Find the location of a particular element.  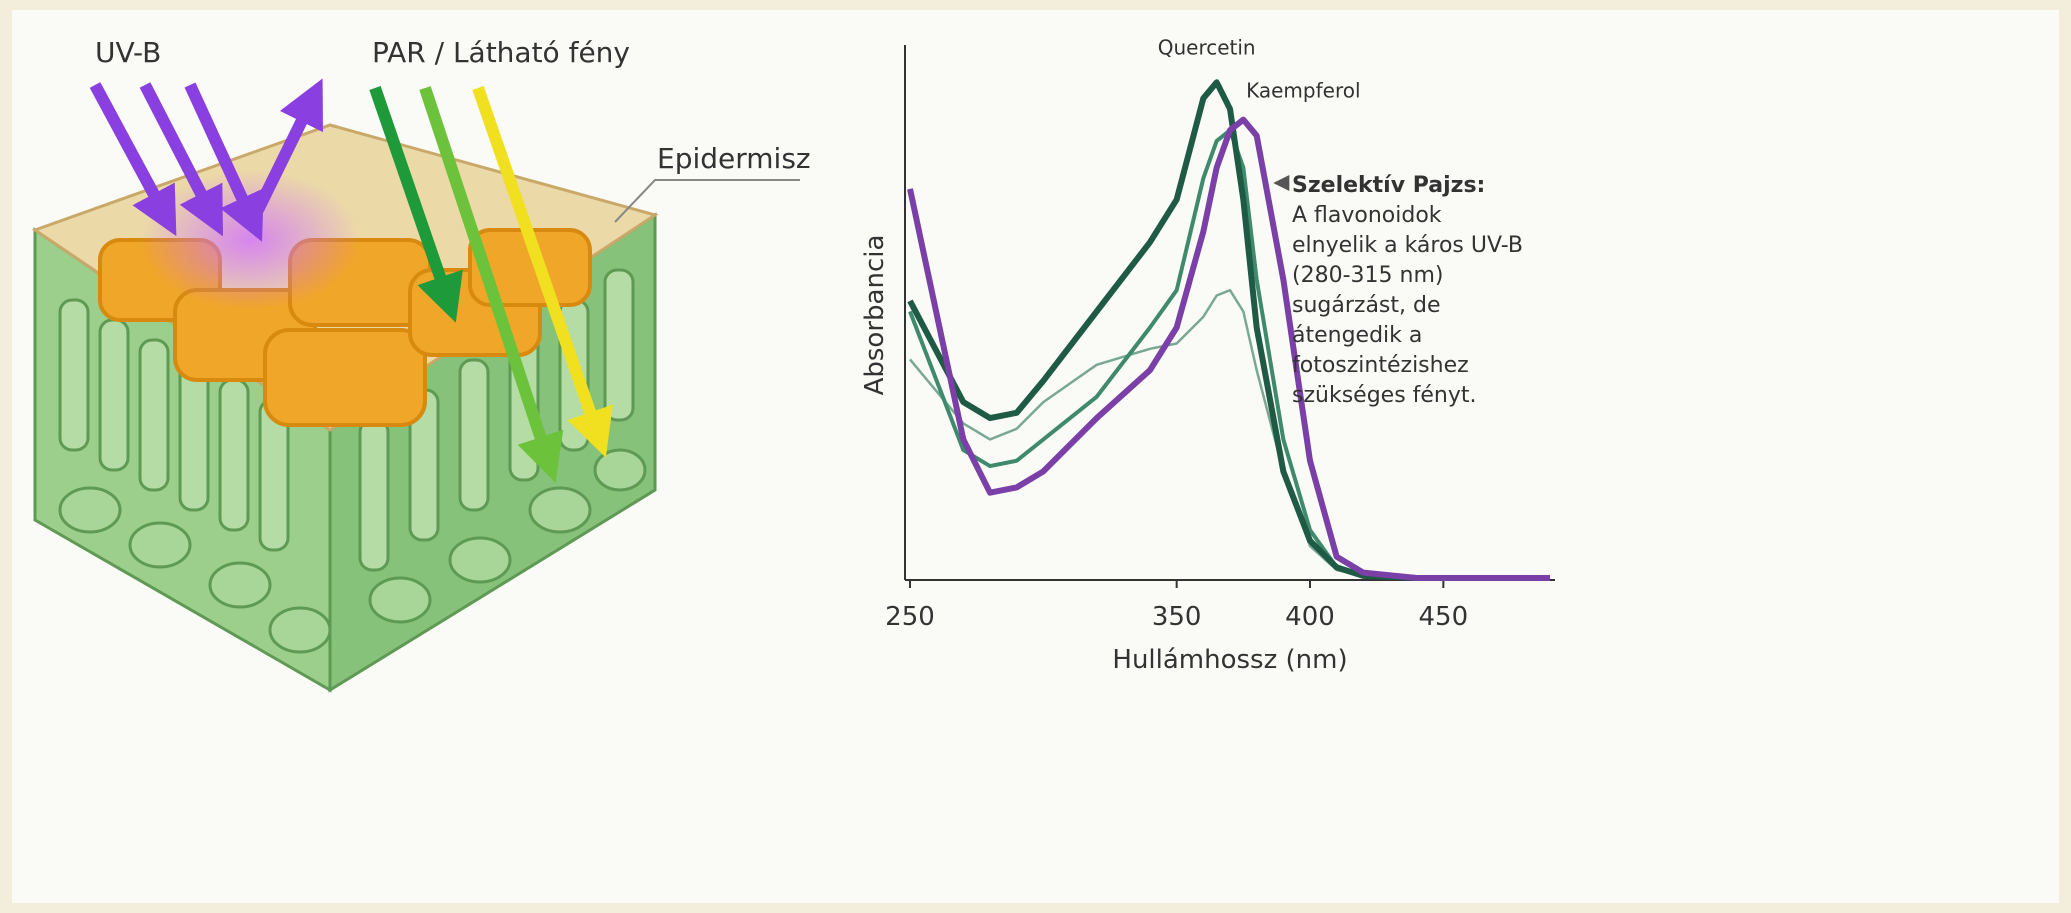

annotation-title: Szelektív Pajzs: is located at coordinates (1388, 185).